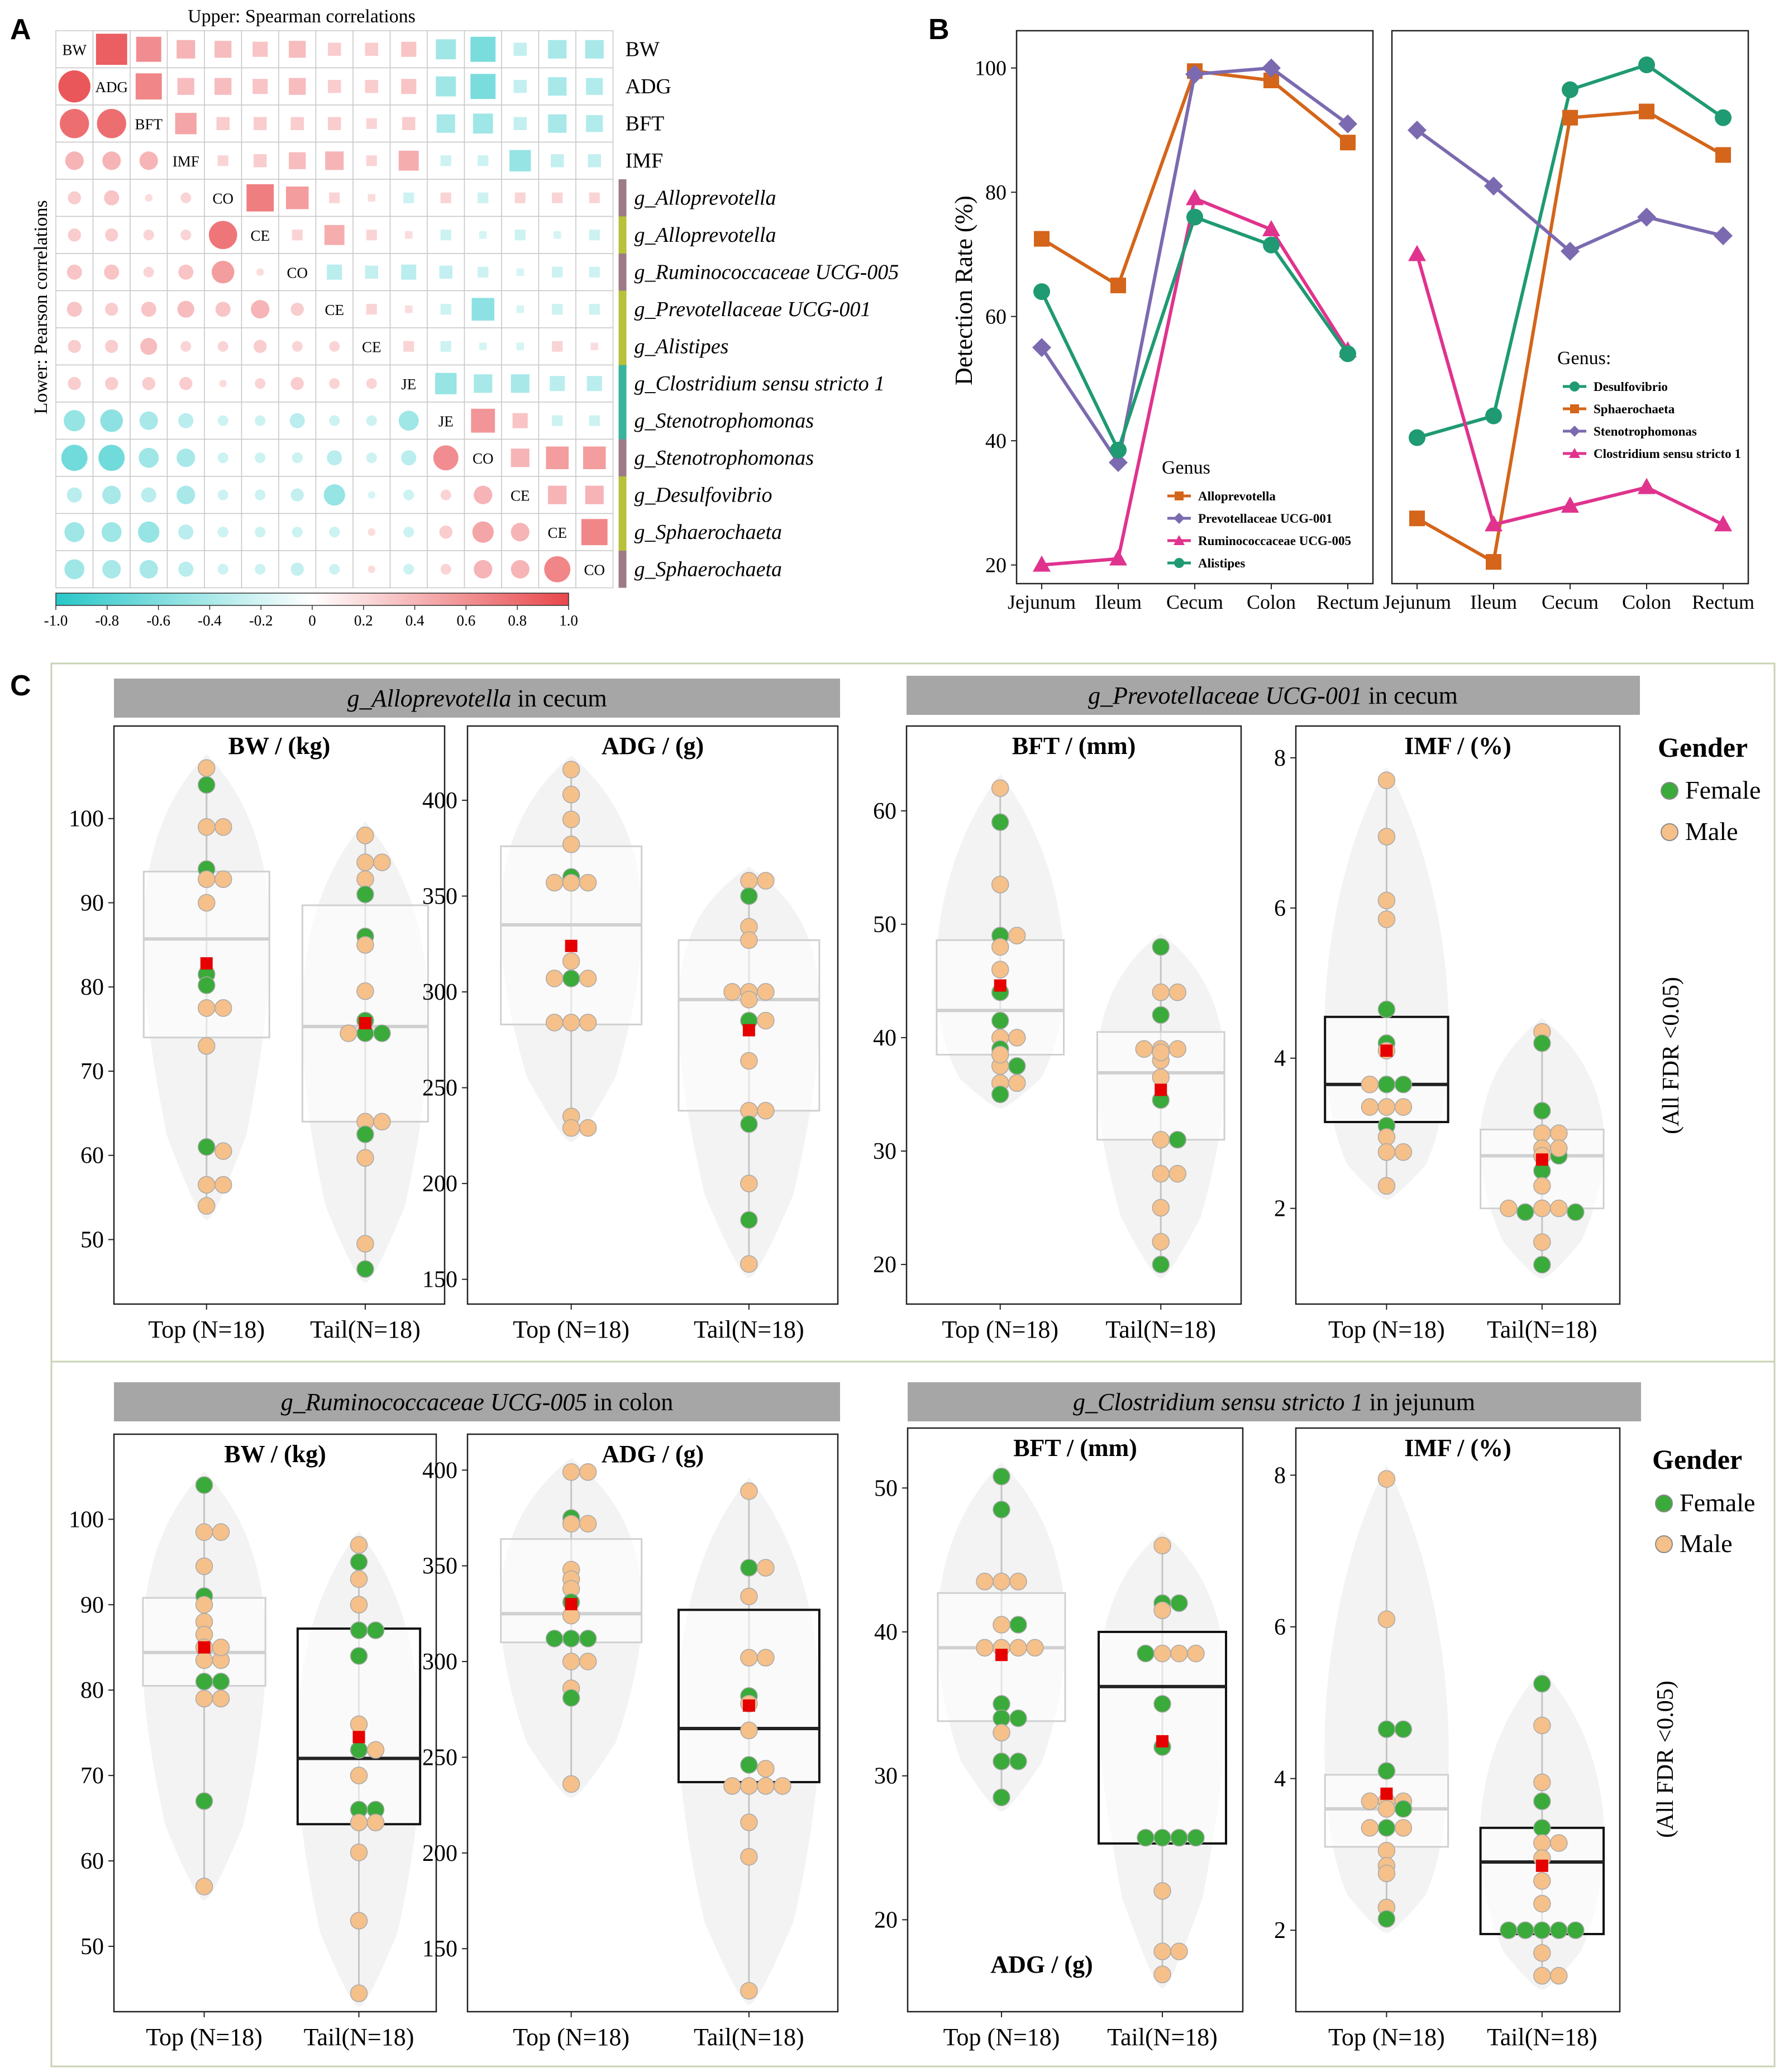  Describe the element at coordinates (1280, 1059) in the screenshot. I see `box-ytick-label: 4` at that location.